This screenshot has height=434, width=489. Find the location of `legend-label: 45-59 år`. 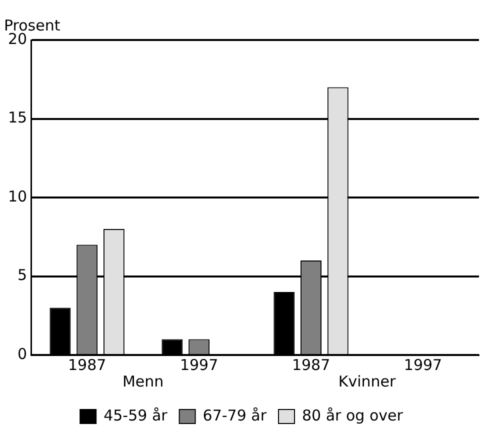

legend-label: 45-59 år is located at coordinates (136, 415).